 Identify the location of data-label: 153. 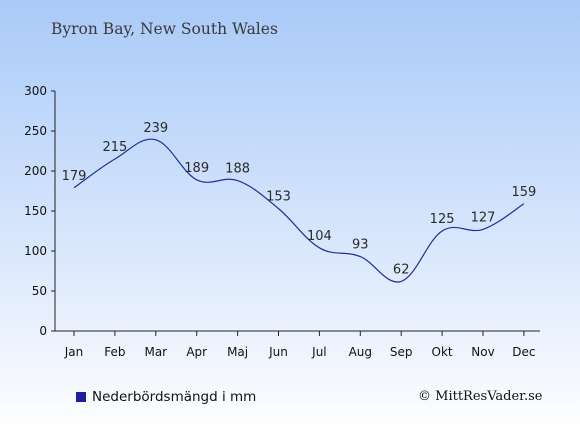
(278, 197).